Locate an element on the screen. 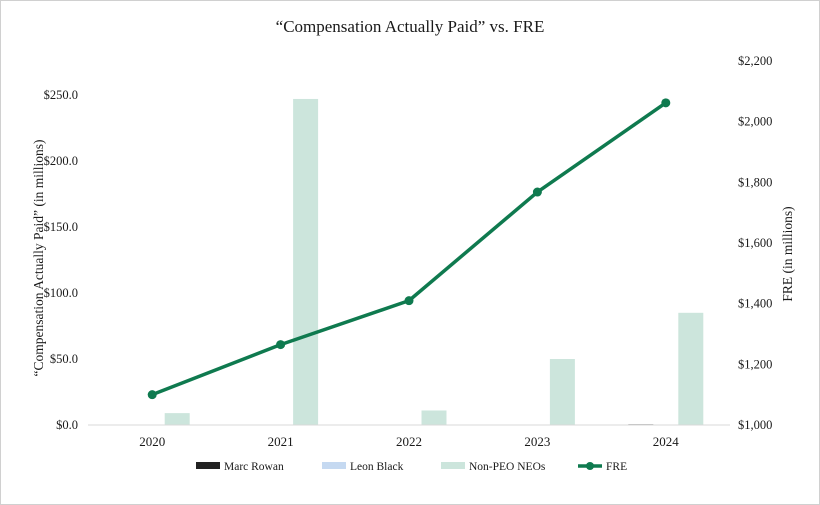 This screenshot has width=820, height=505. left-tick-label: $100.0 is located at coordinates (61, 293).